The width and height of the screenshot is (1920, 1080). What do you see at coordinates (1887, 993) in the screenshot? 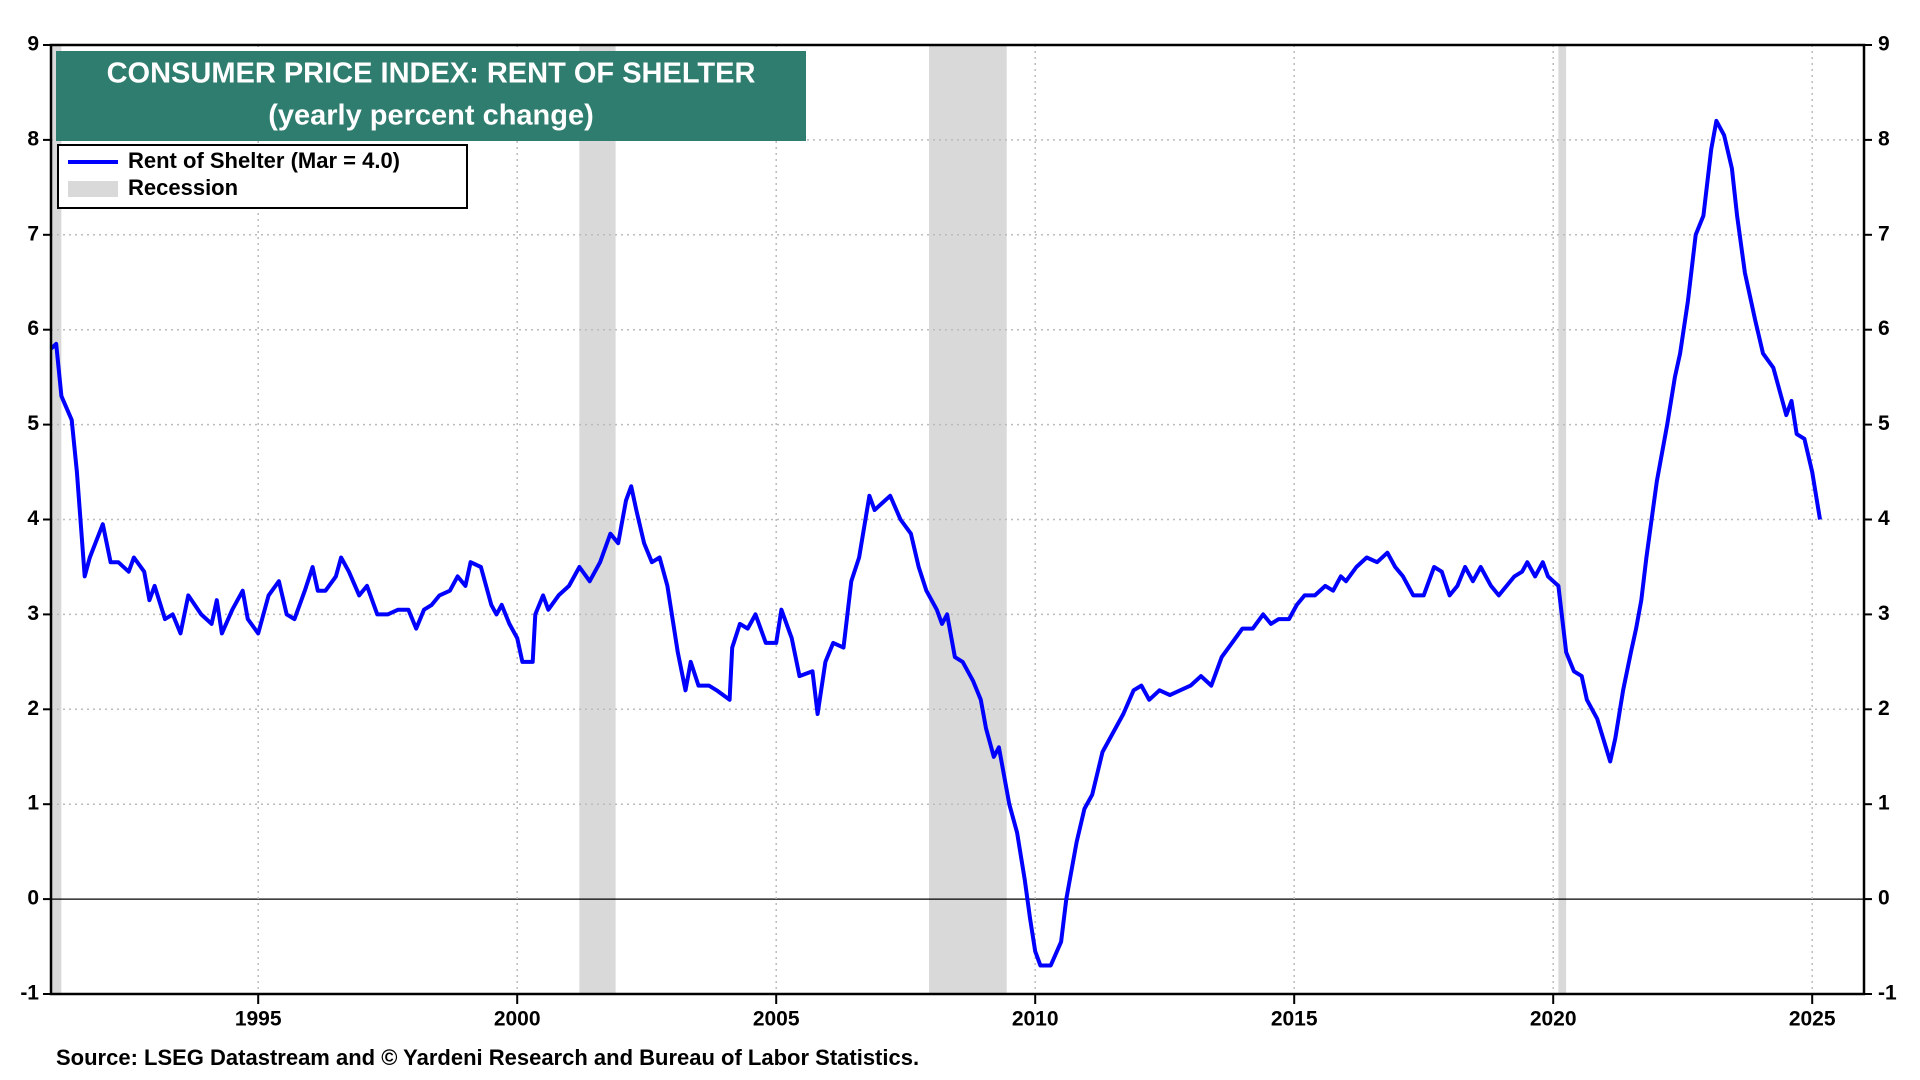
I see `y2-tick-label: -1` at bounding box center [1887, 993].